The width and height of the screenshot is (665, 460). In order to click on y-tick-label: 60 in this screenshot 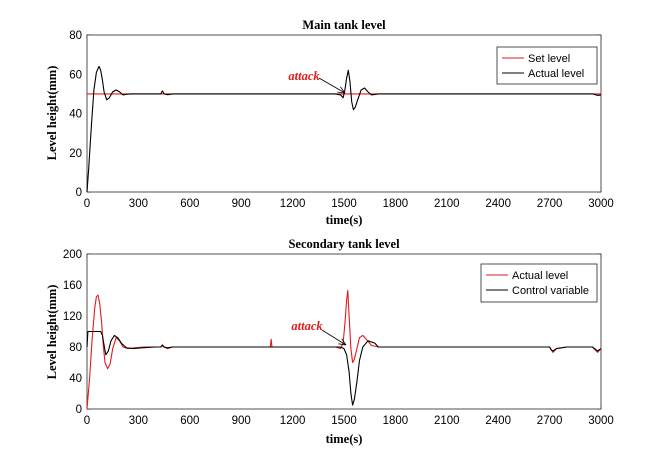, I will do `click(75, 75)`.